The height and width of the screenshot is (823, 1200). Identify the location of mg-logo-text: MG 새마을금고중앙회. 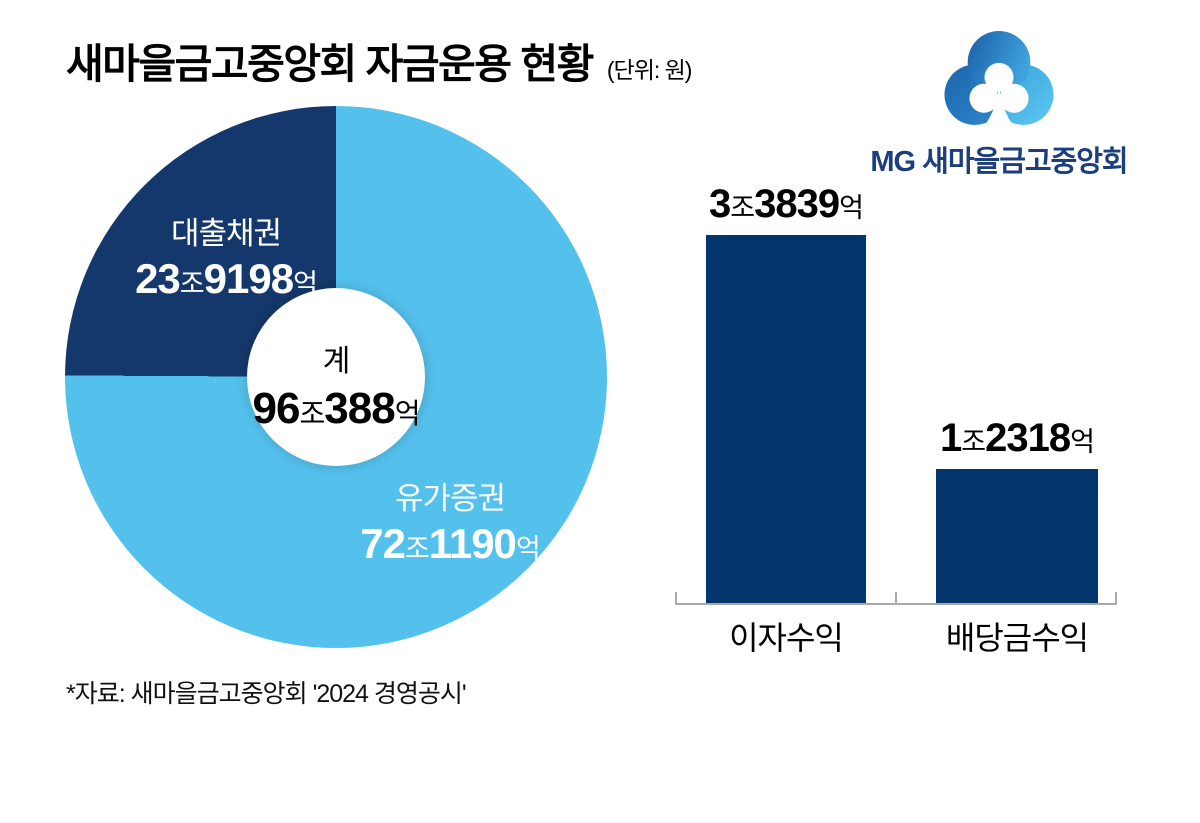
(999, 162).